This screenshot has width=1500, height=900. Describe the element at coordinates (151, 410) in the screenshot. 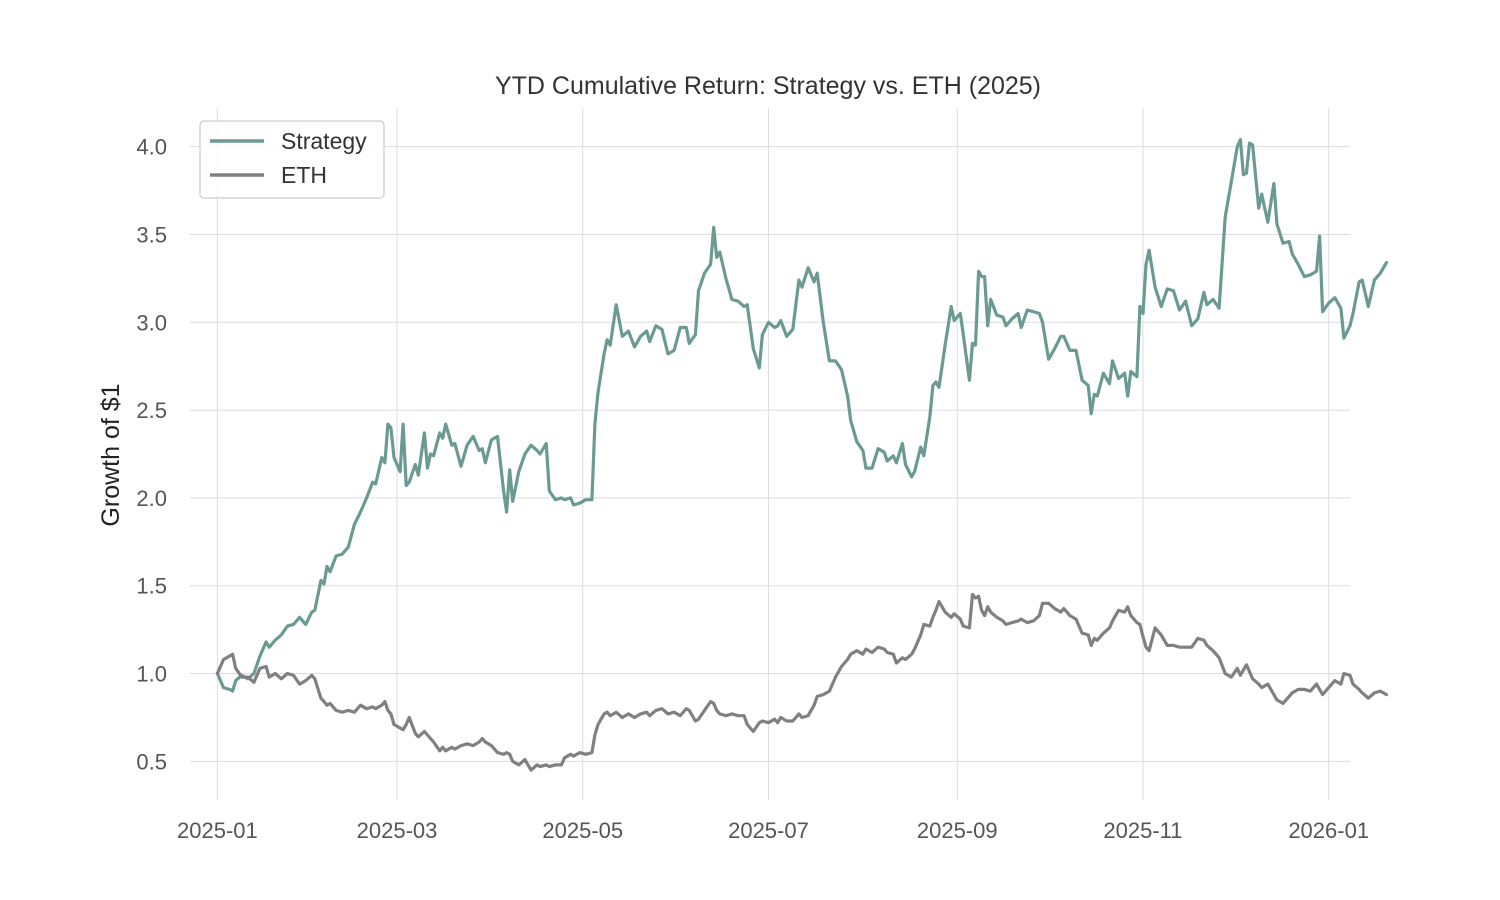

I see `y-tick-label-4: 2.5` at that location.